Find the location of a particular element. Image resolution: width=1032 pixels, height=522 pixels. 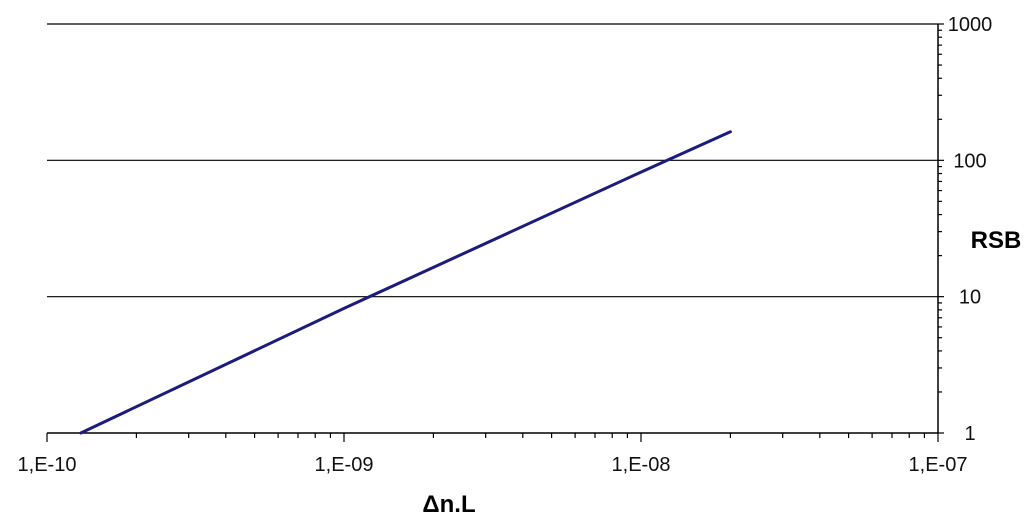

x-tick-labels: 1,E-10 1,E-09 1,E-08 1,E-07 is located at coordinates (493, 465).